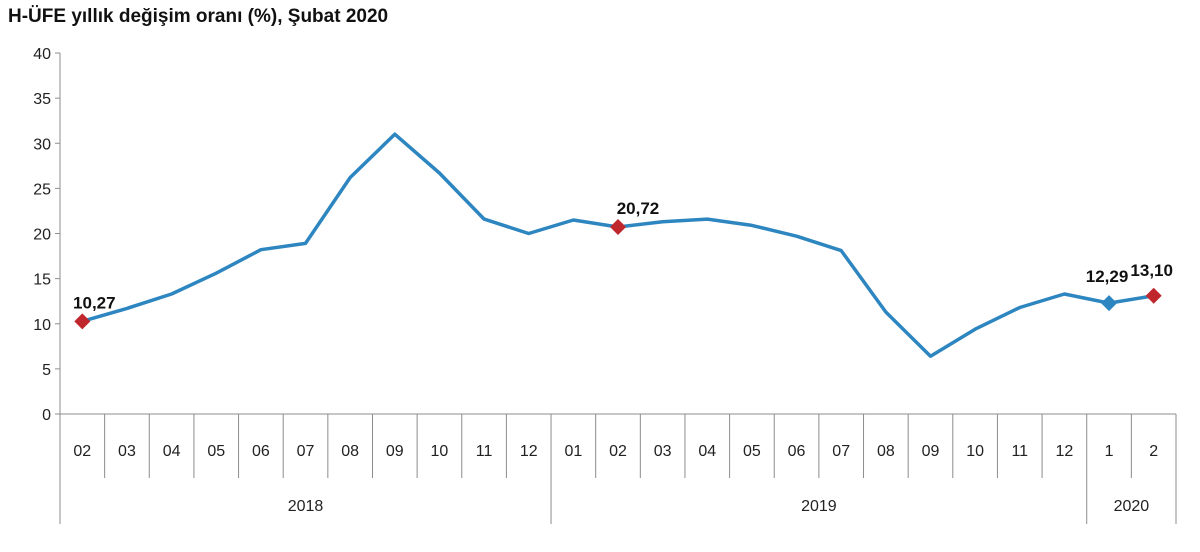  Describe the element at coordinates (42, 54) in the screenshot. I see `y-tick-label: 40` at that location.